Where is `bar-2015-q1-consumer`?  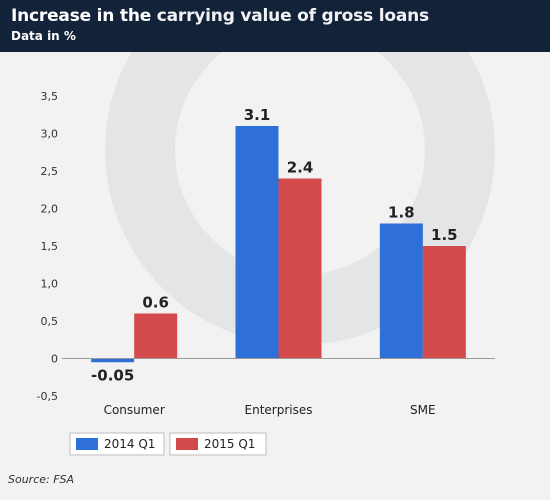
bar-2015-q1-consumer is located at coordinates (156, 336).